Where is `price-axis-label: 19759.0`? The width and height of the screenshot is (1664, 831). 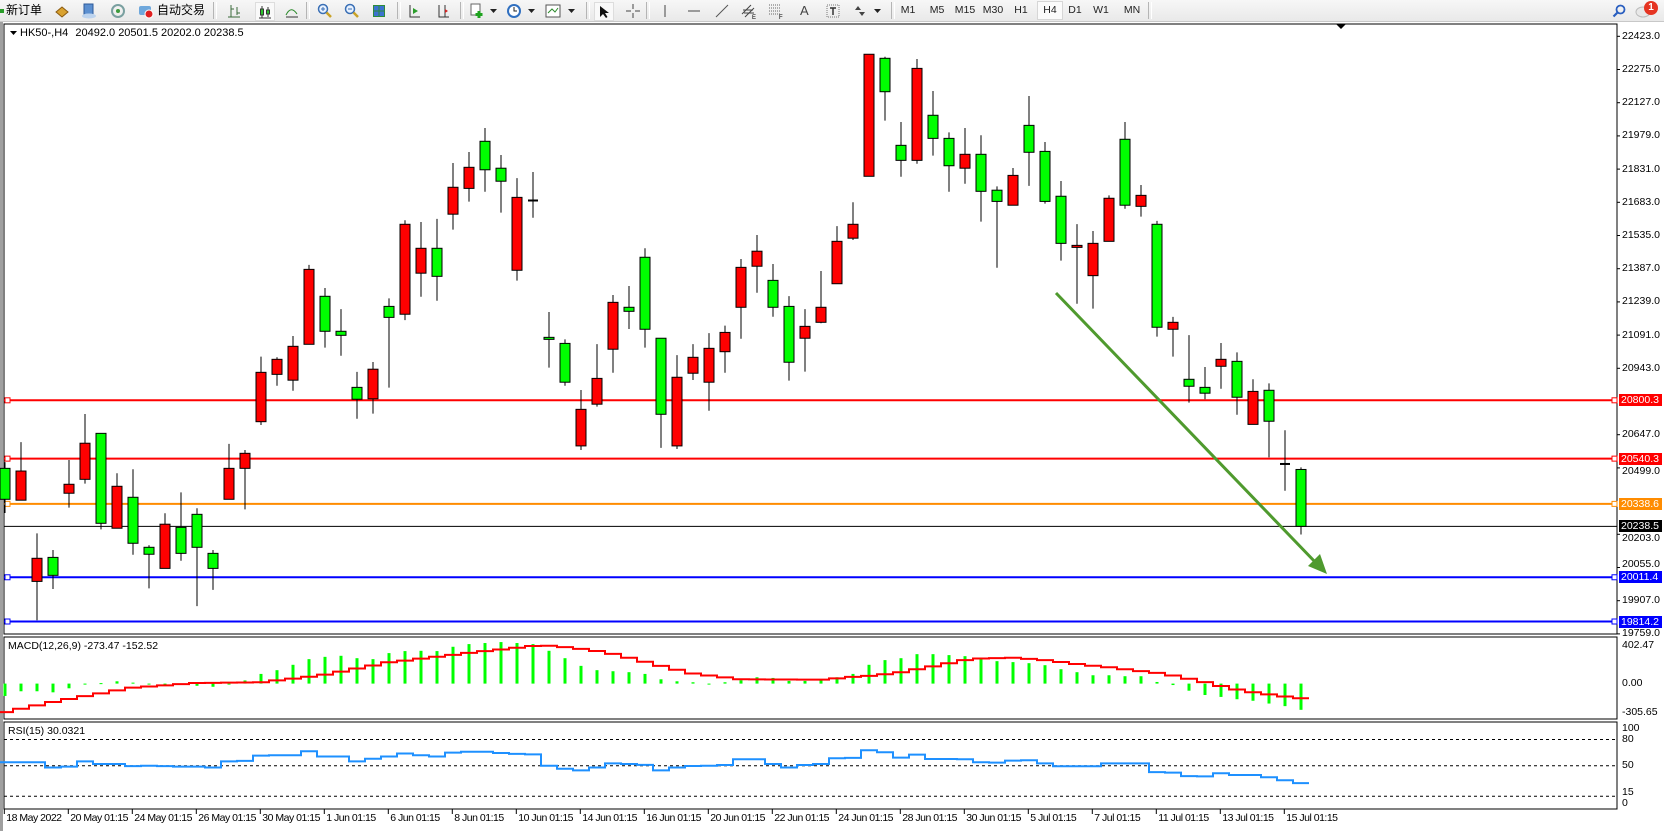
price-axis-label: 19759.0 is located at coordinates (1641, 633).